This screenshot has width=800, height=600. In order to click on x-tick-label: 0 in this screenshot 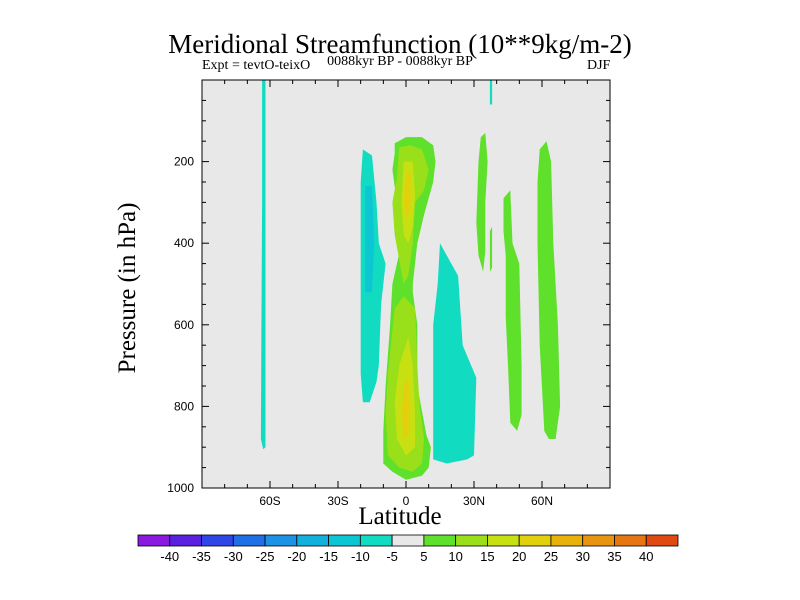, I will do `click(406, 501)`.